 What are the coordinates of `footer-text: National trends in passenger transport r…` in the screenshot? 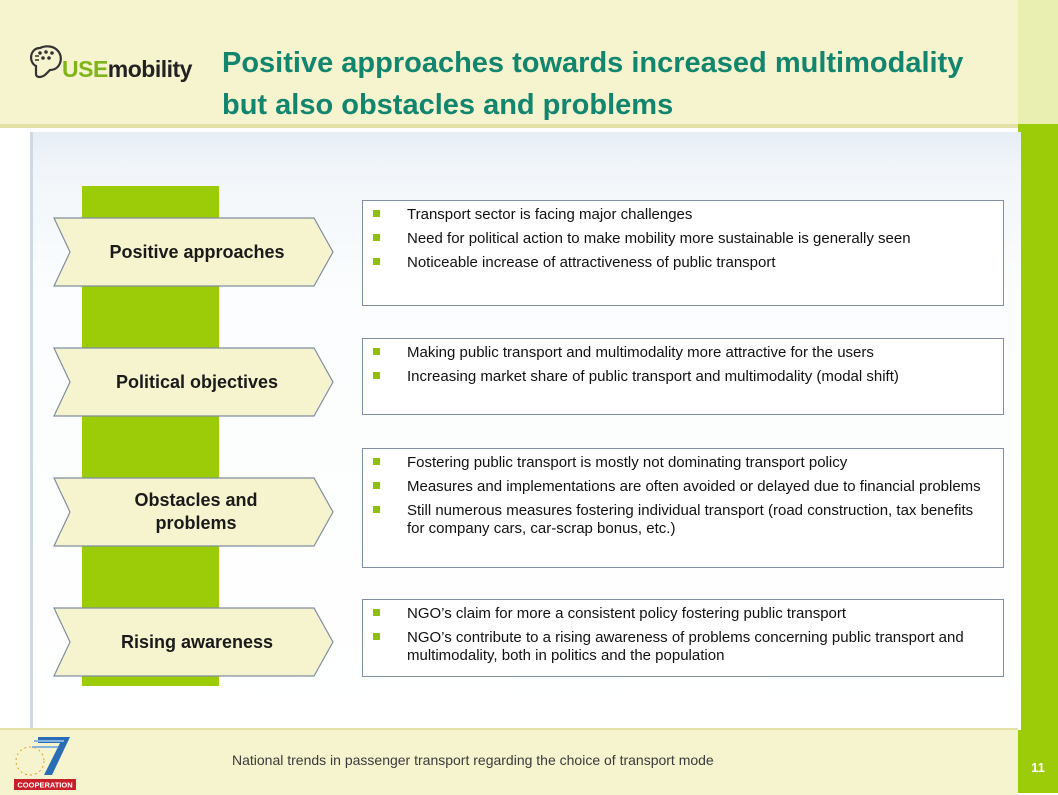 It's located at (473, 760).